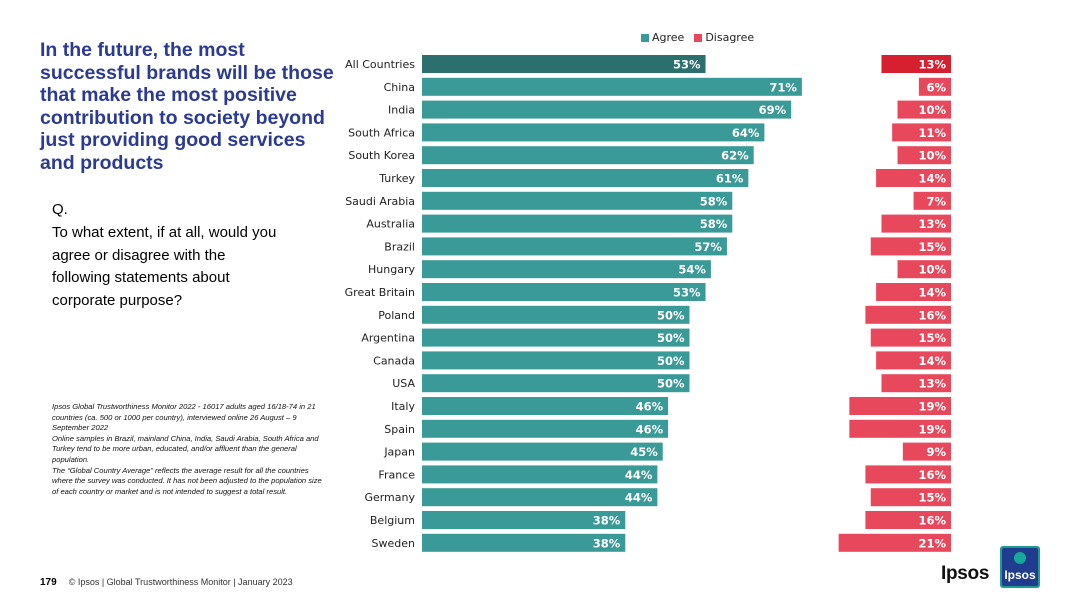 This screenshot has height=607, width=1080. What do you see at coordinates (388, 338) in the screenshot?
I see `category-label: Argentina` at bounding box center [388, 338].